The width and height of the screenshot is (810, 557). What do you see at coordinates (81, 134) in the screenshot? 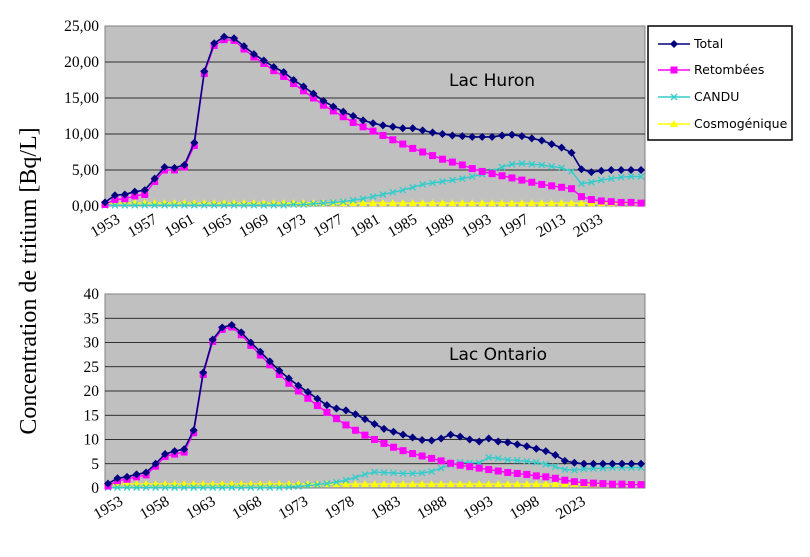
I see `y-tick-label: 10,00` at bounding box center [81, 134].